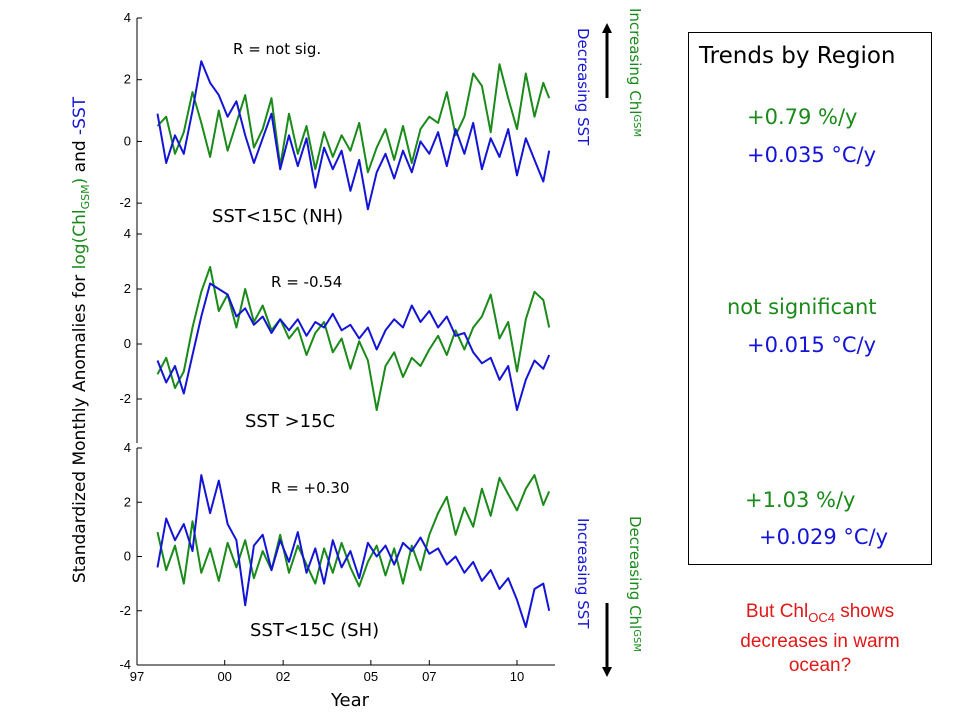 The width and height of the screenshot is (960, 720). I want to click on correlation-label: R = not sig., so click(277, 49).